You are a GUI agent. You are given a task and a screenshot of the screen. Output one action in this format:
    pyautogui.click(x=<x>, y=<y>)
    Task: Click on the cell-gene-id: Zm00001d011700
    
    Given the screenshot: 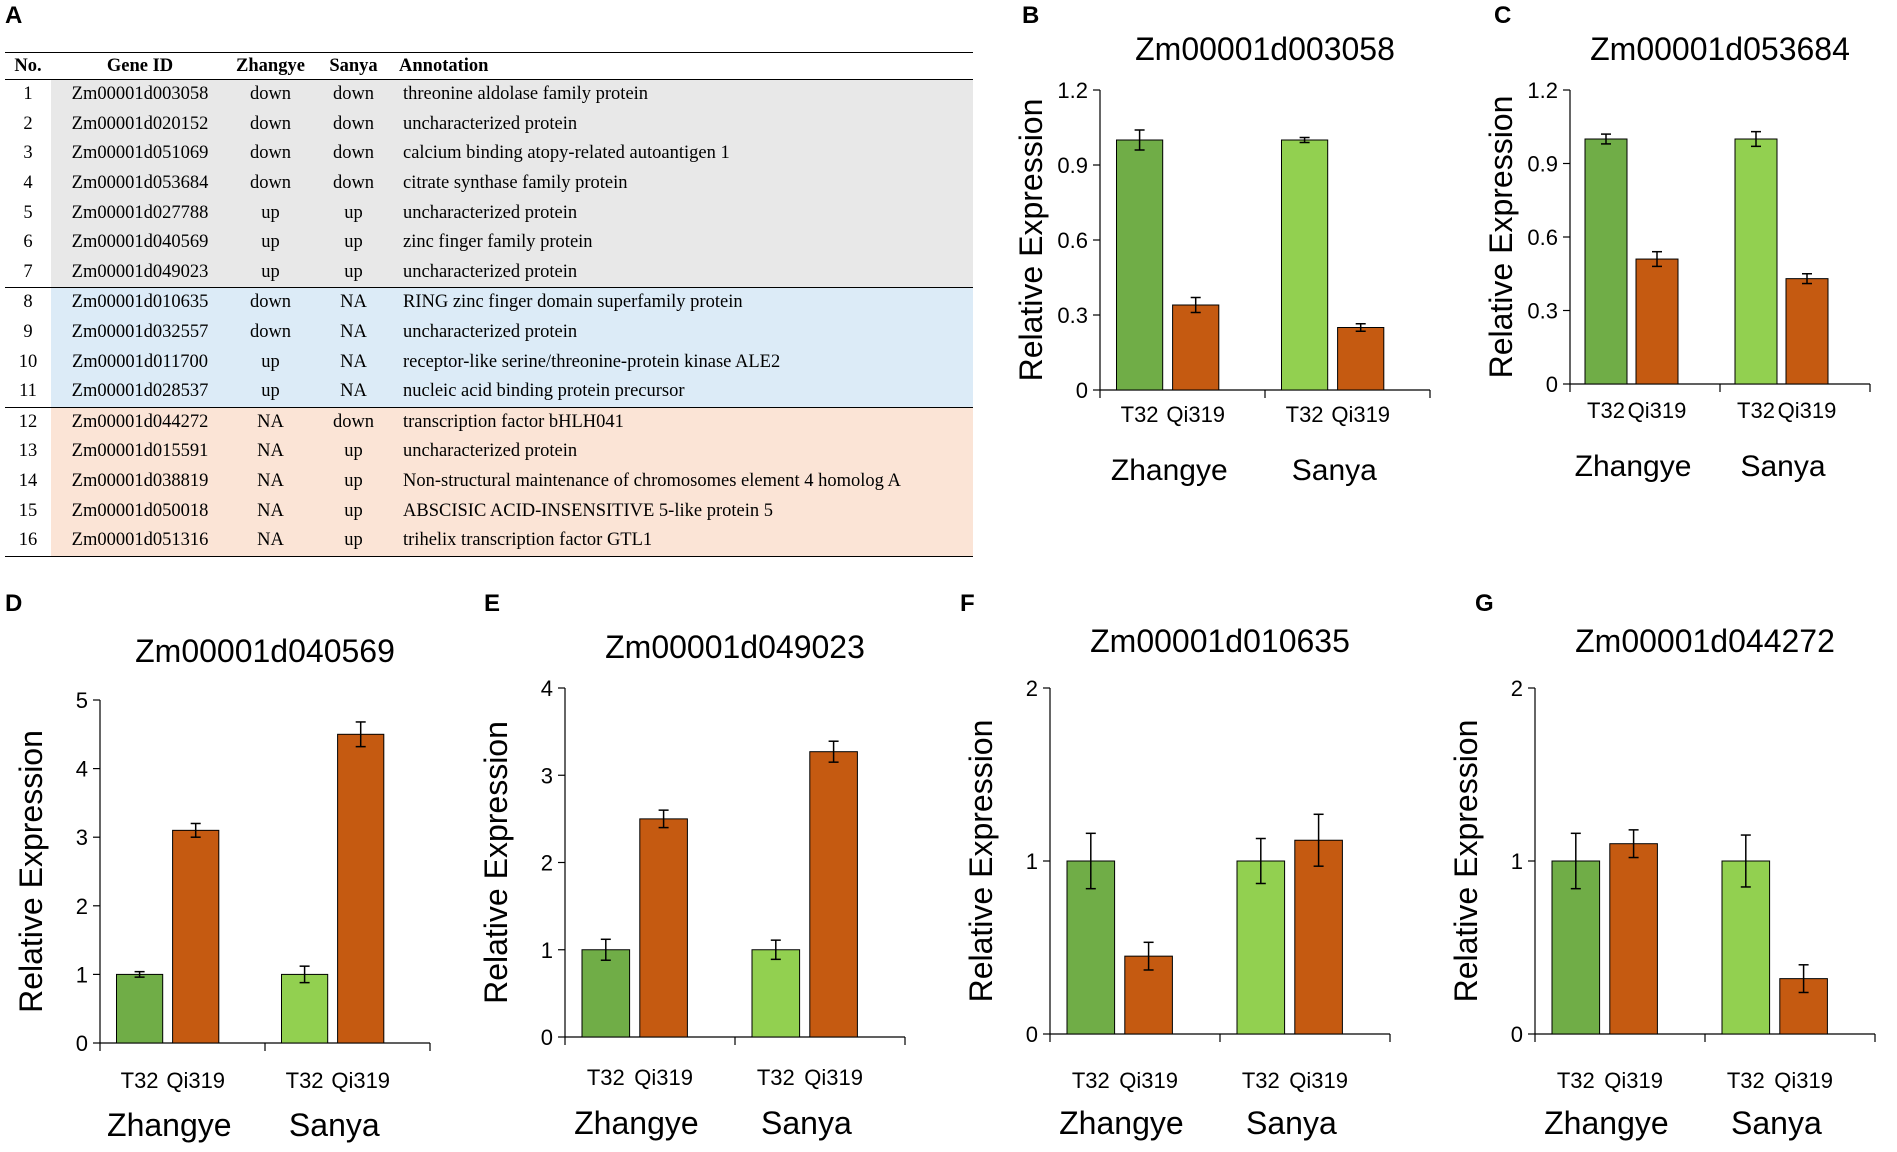 What is the action you would take?
    pyautogui.click(x=140, y=362)
    